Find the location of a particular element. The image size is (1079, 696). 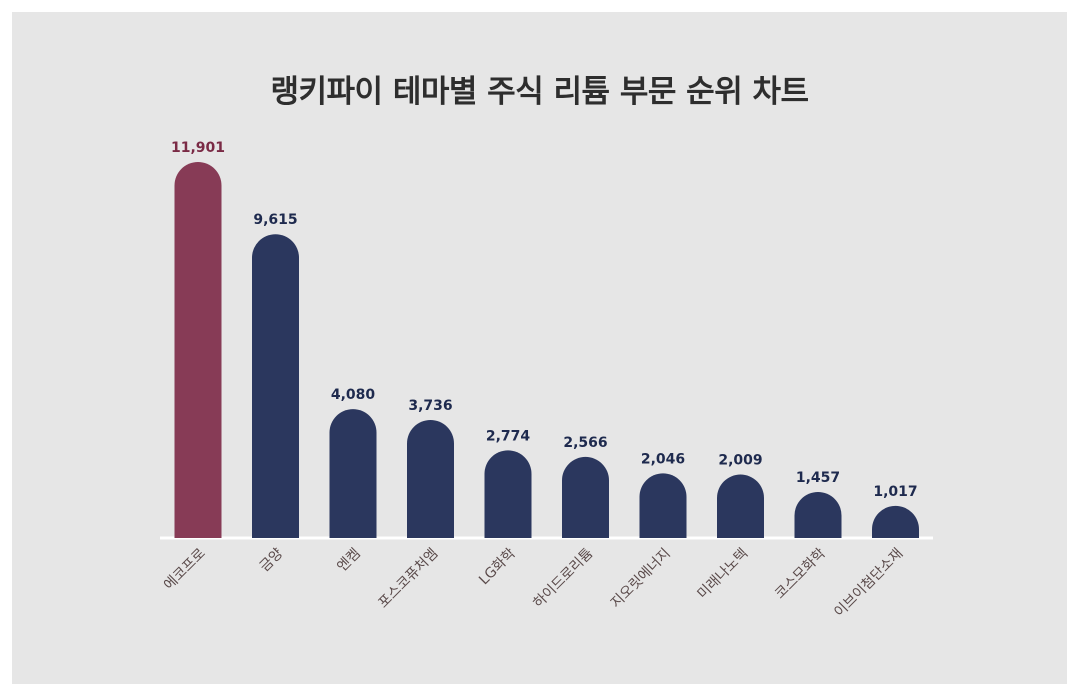

category-label: 에코프로 is located at coordinates (185, 569).